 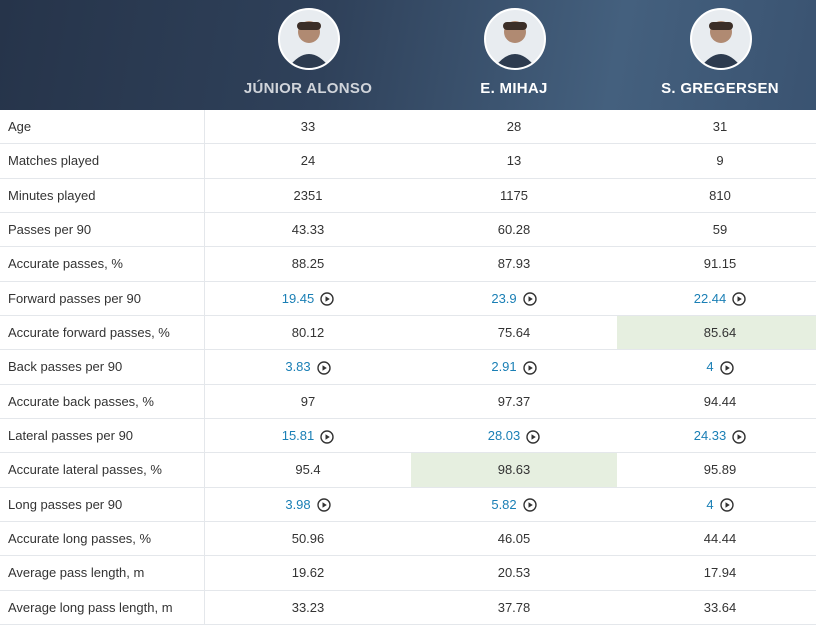 What do you see at coordinates (514, 332) in the screenshot?
I see `value-text: 75.64` at bounding box center [514, 332].